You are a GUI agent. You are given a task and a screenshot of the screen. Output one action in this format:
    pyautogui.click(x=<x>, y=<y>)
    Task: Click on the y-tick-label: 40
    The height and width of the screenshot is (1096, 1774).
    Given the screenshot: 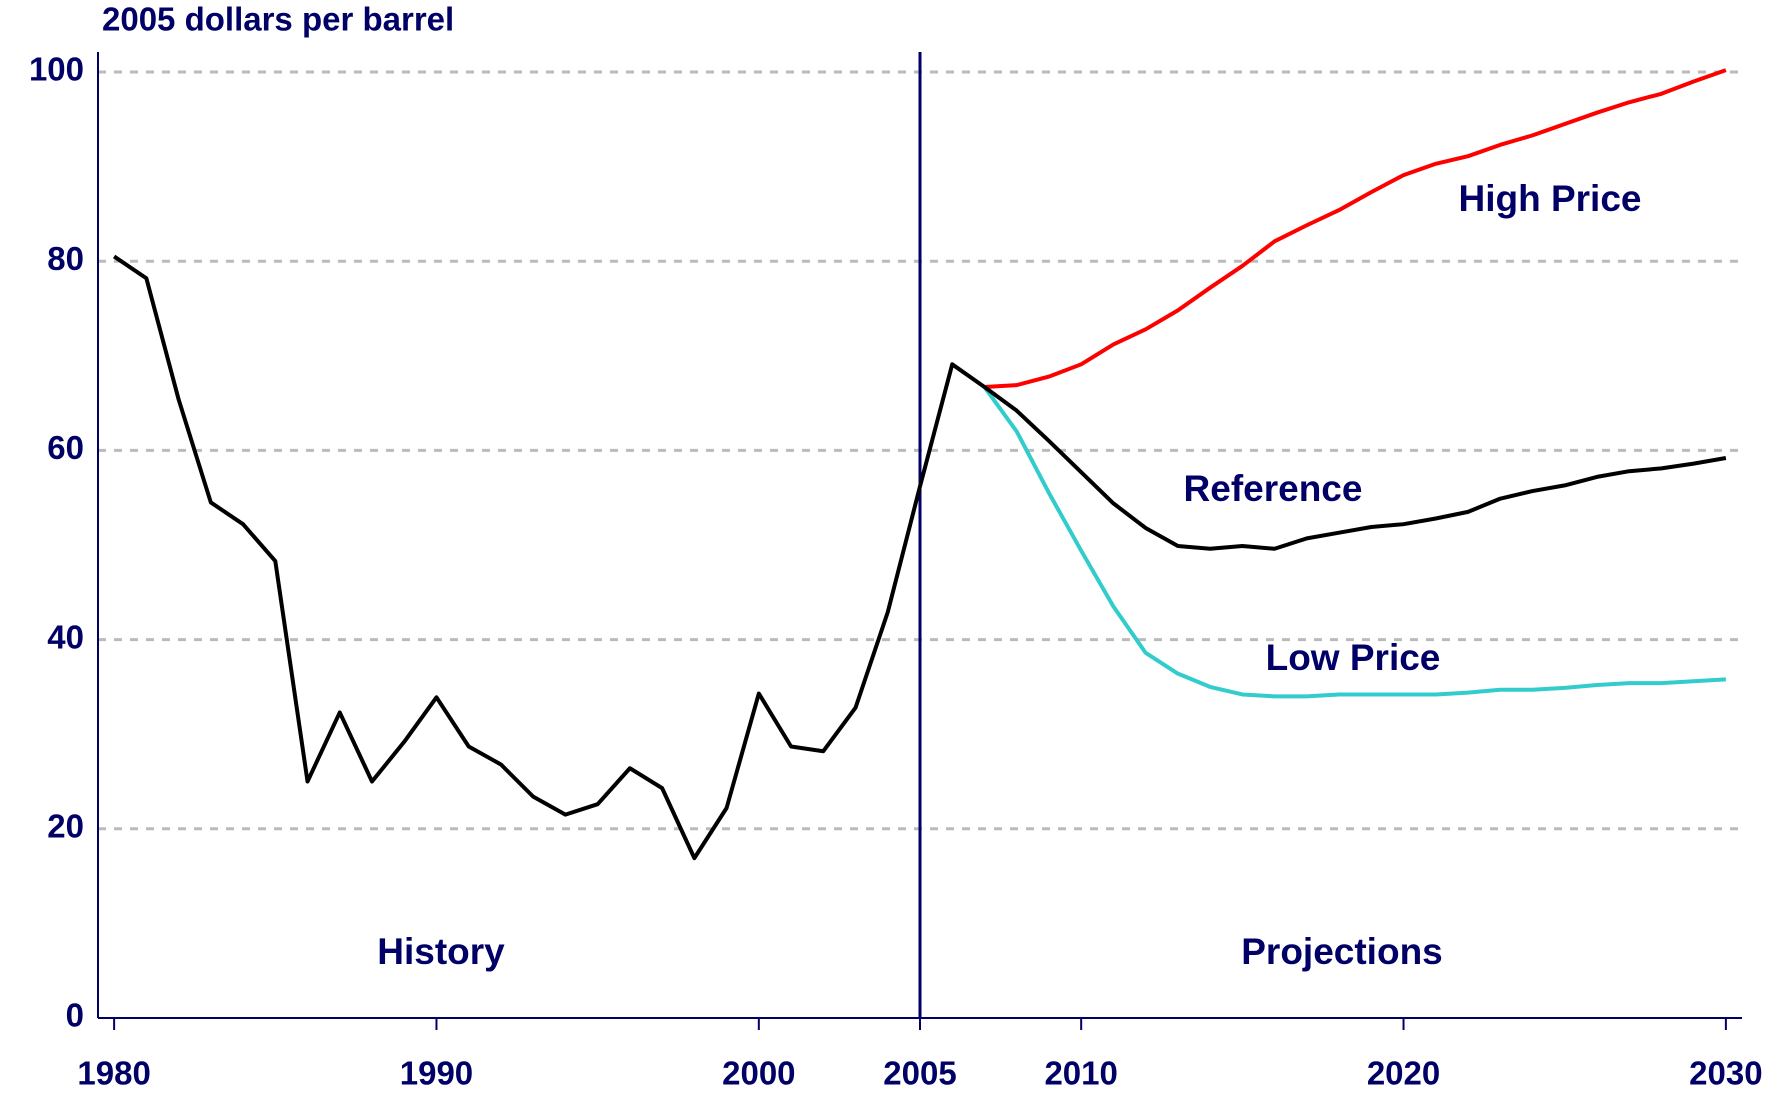 What is the action you would take?
    pyautogui.click(x=65, y=636)
    